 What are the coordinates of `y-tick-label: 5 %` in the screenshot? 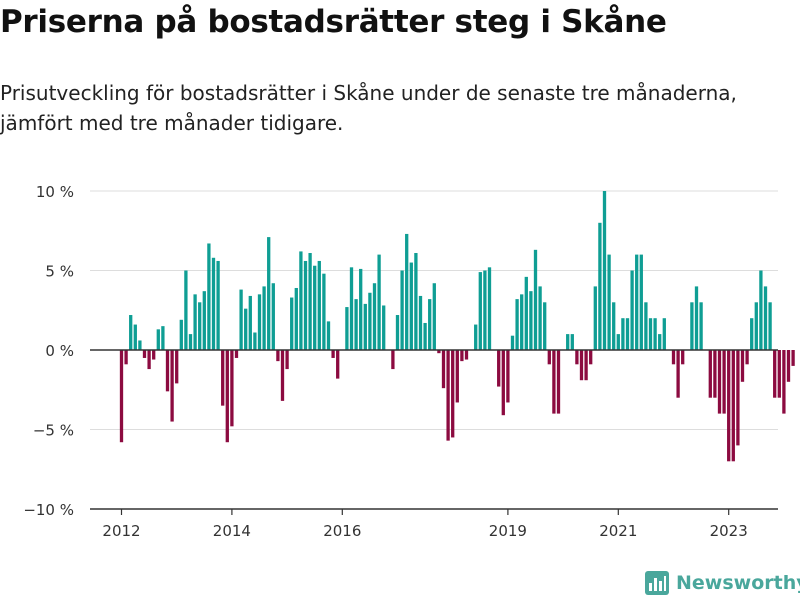 It's located at (59, 272).